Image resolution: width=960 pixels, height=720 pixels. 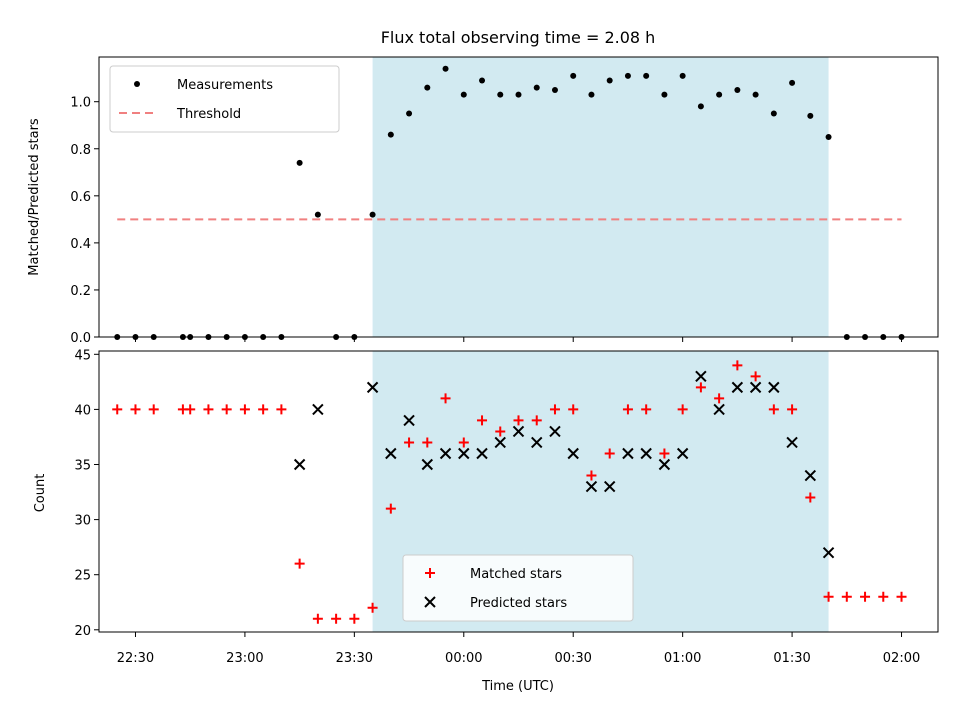 I want to click on legend-predicted-swatch, so click(x=430, y=602).